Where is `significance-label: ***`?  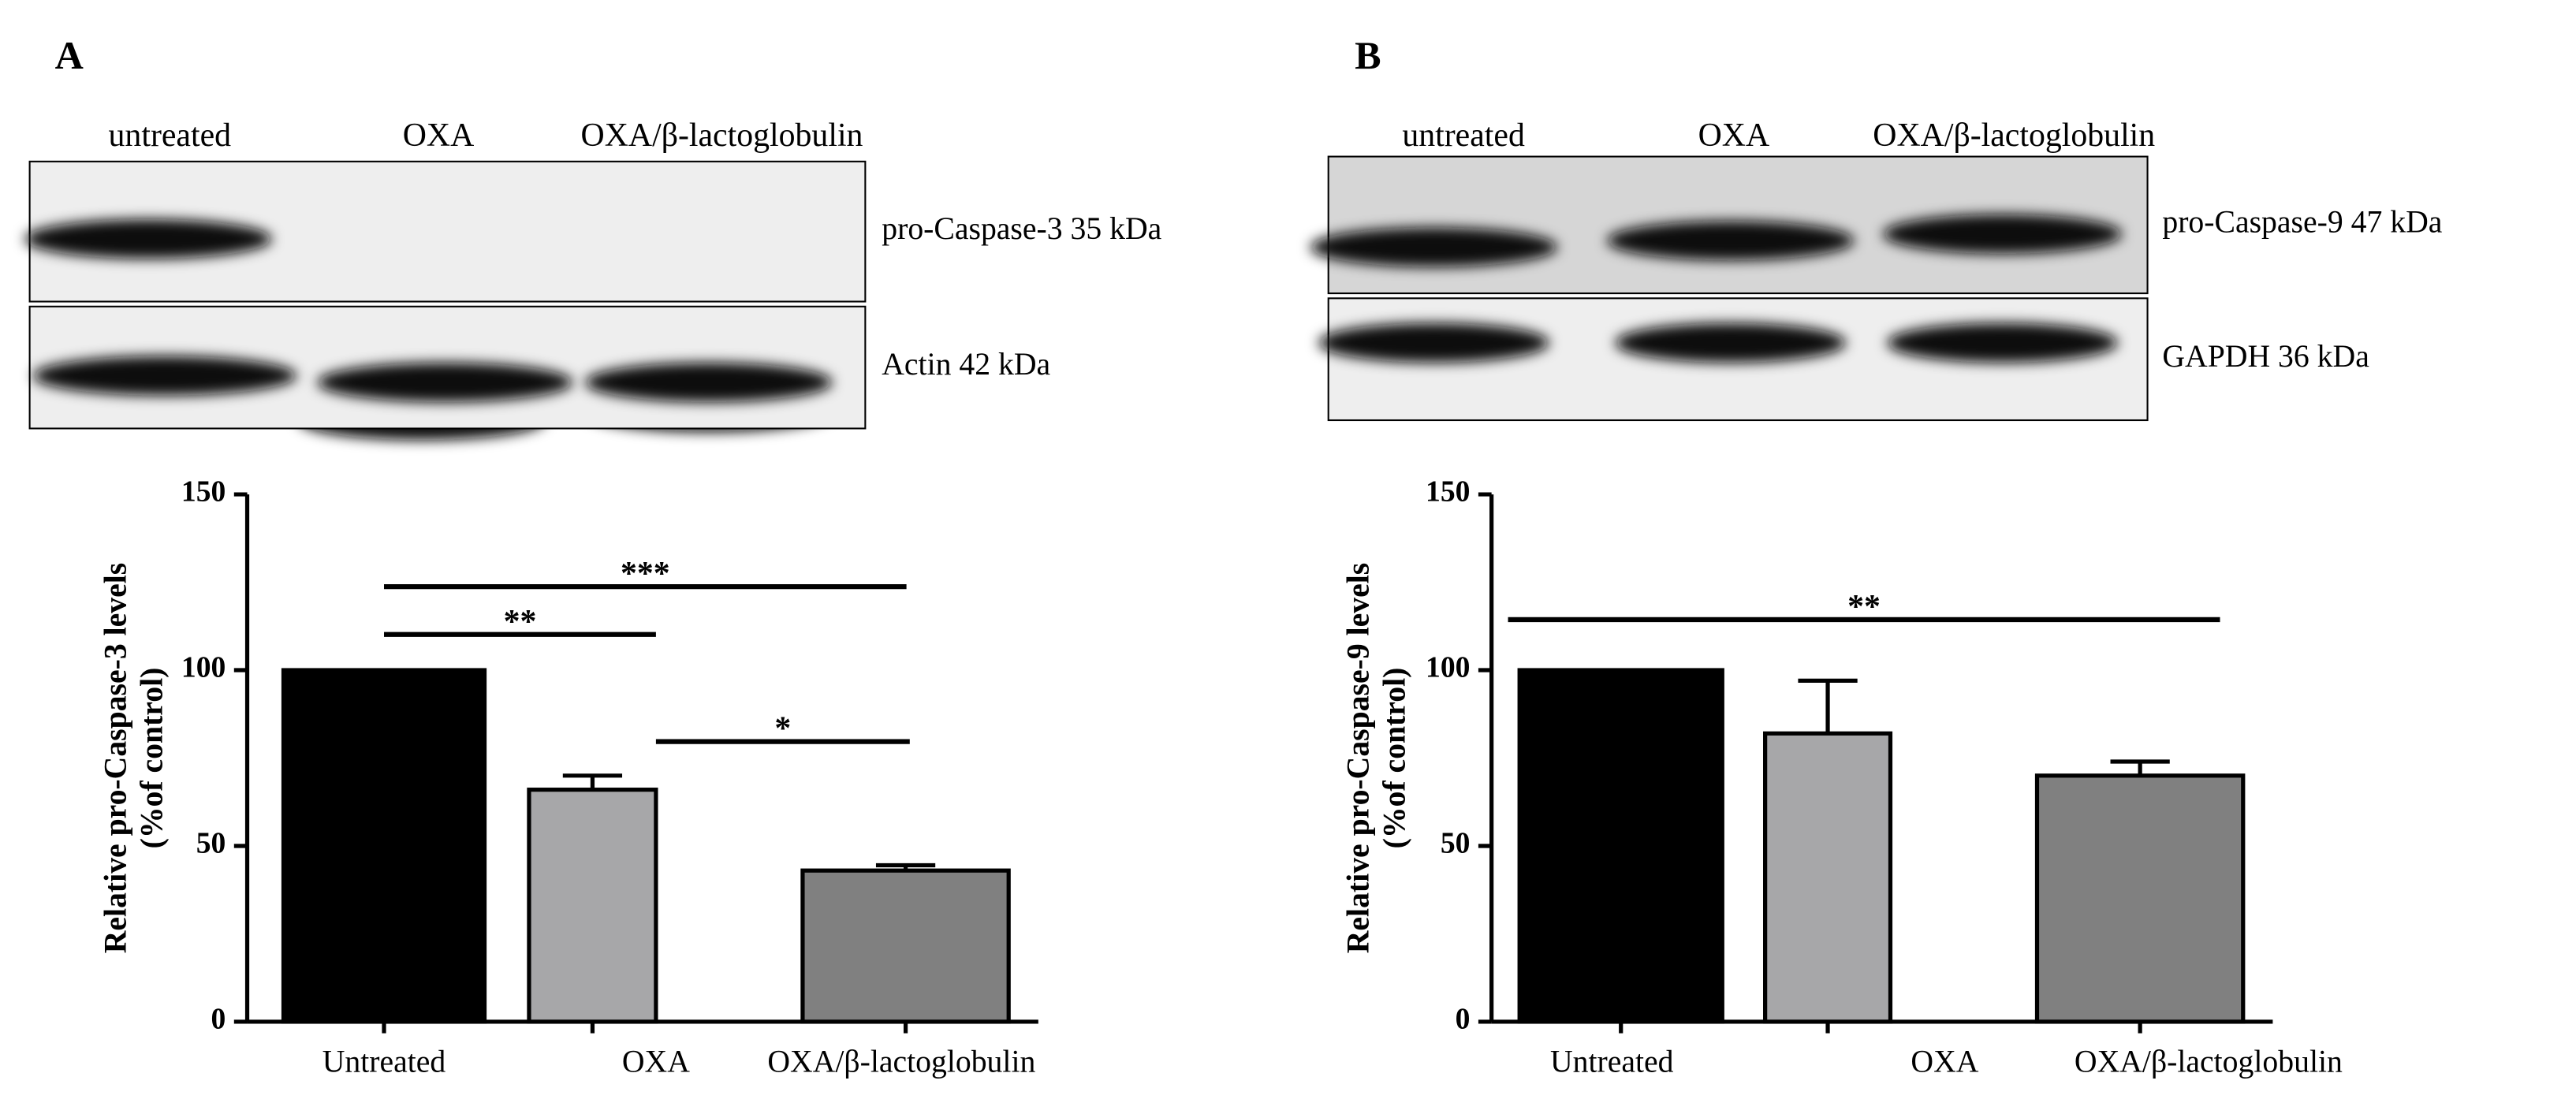
significance-label: *** is located at coordinates (645, 574).